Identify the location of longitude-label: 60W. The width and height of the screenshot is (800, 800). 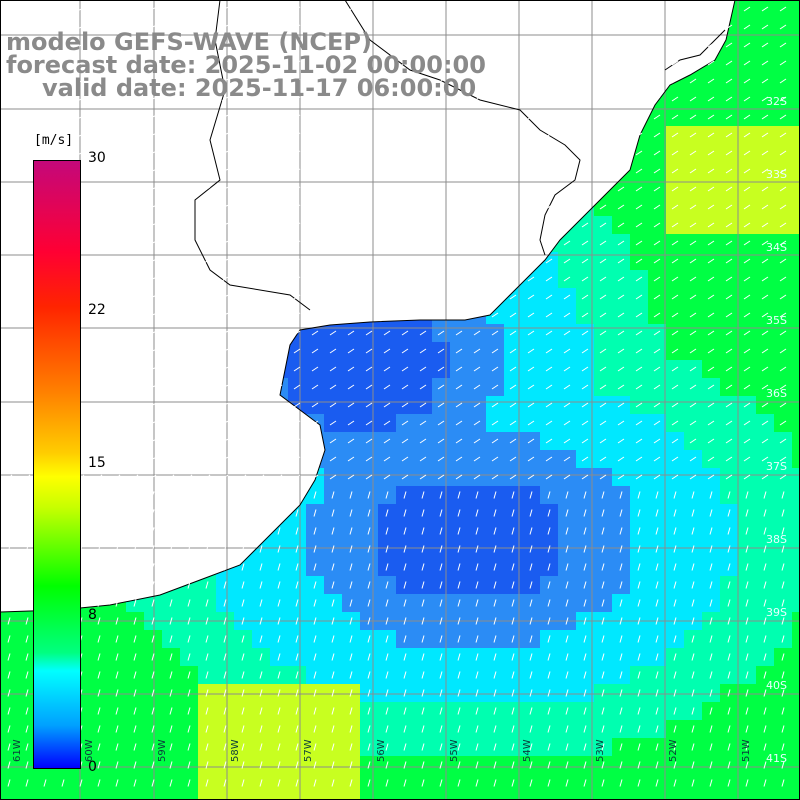
(89, 750).